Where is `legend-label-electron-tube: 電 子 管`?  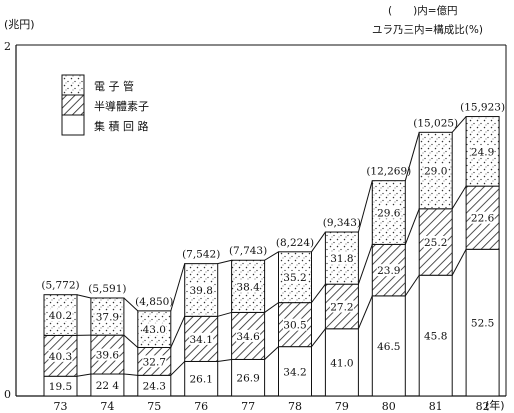 legend-label-electron-tube: 電 子 管 is located at coordinates (114, 86).